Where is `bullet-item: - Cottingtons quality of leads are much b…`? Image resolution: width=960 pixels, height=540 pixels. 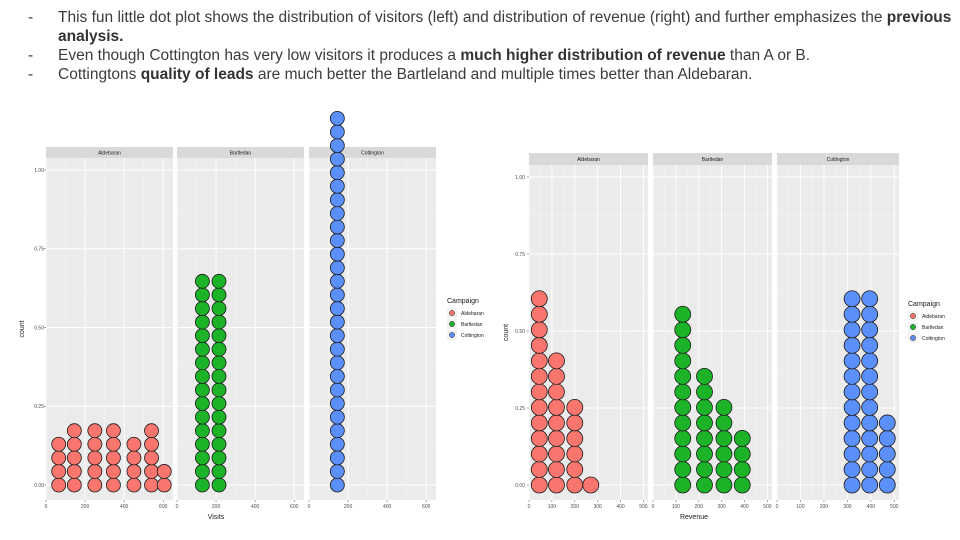 bullet-item: - Cottingtons quality of leads are much b… is located at coordinates (487, 74).